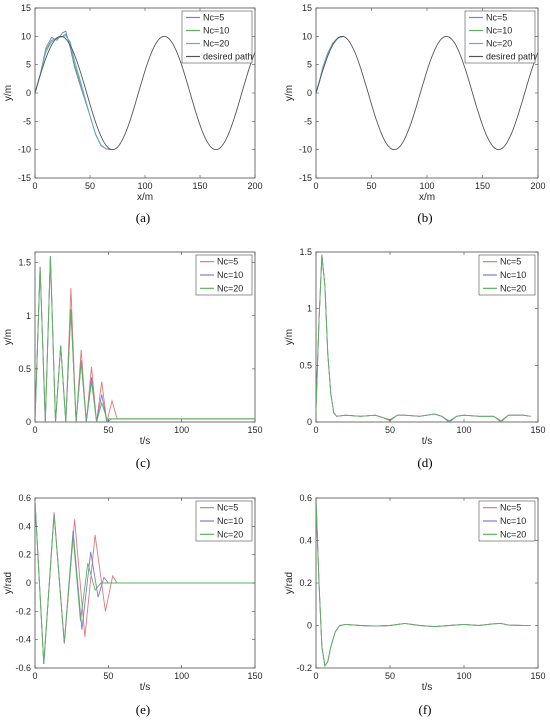 Image resolution: width=550 pixels, height=726 pixels. I want to click on x-axis-label: x/m, so click(145, 197).